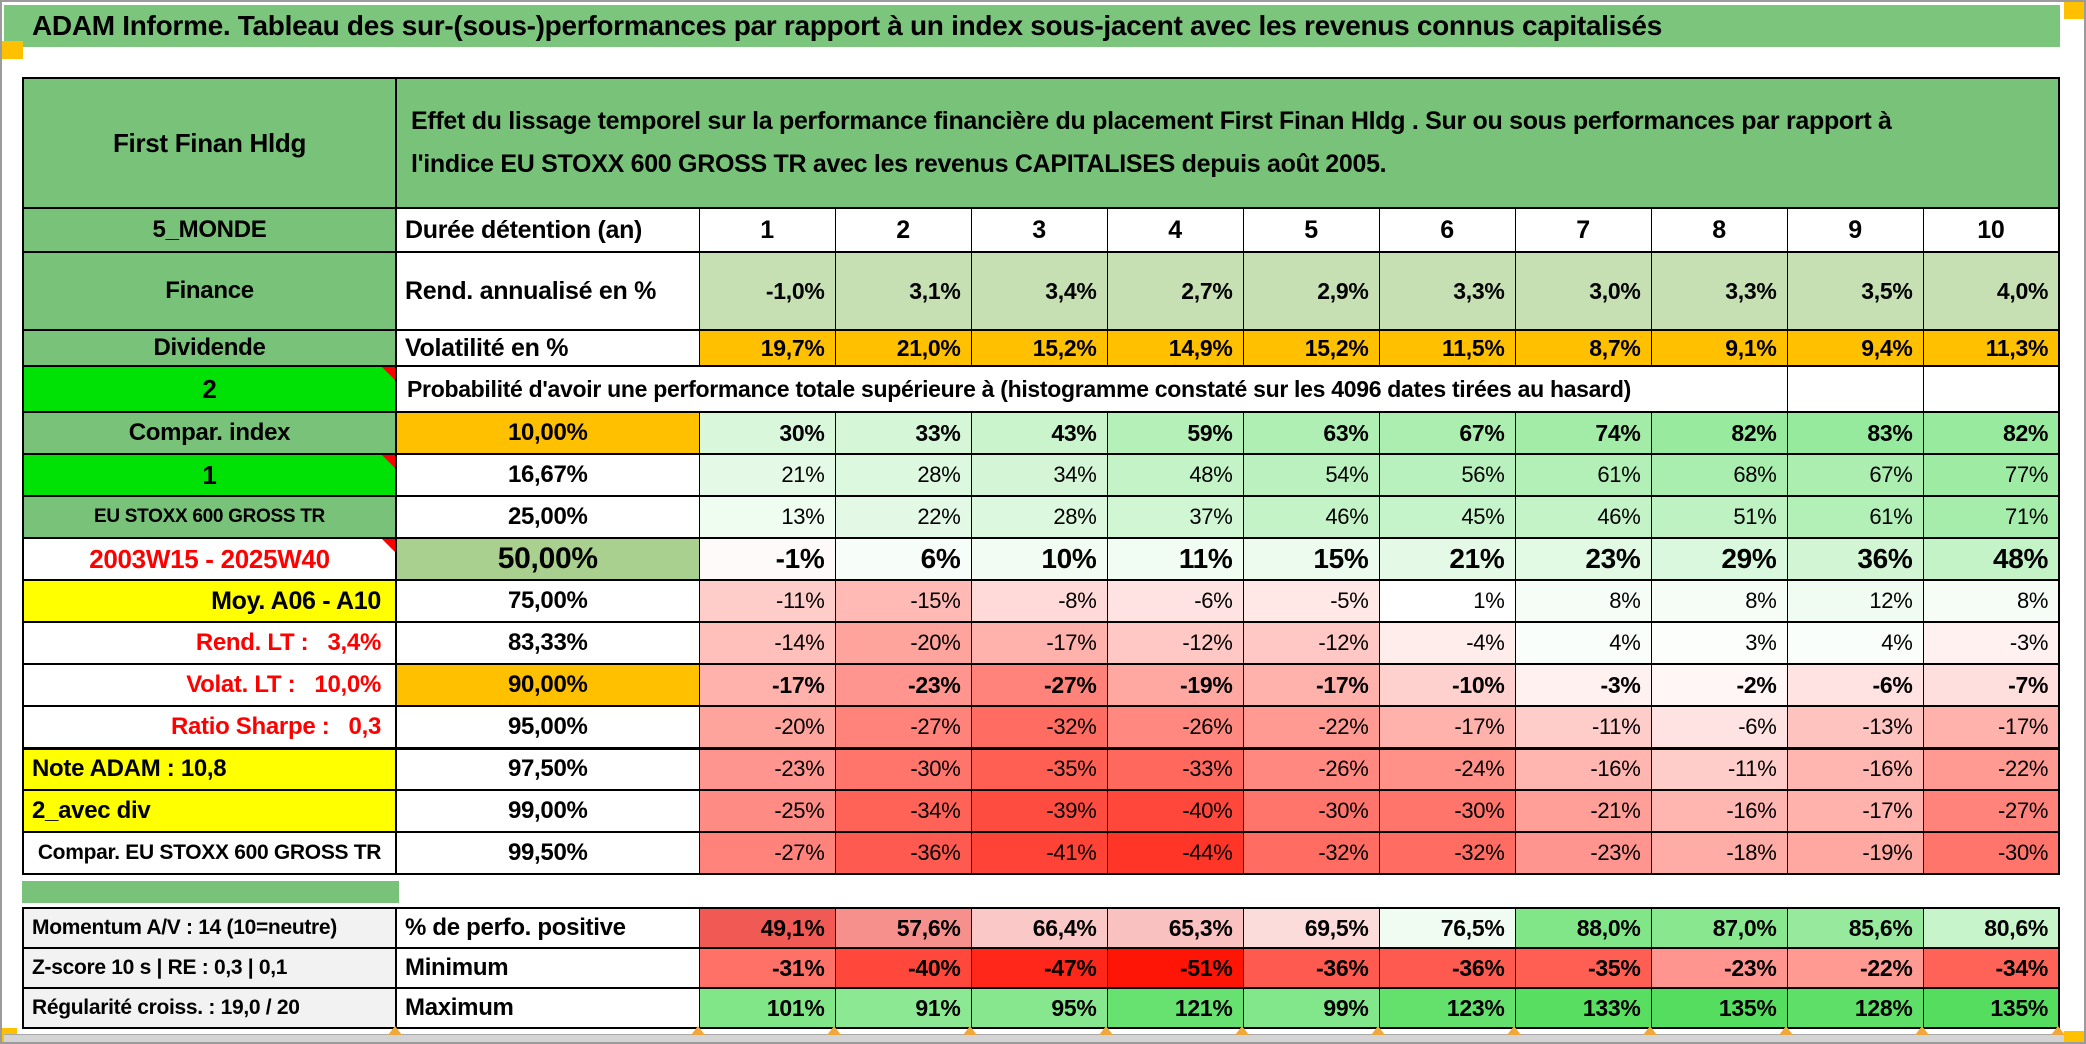 This screenshot has width=2086, height=1044. Describe the element at coordinates (1311, 291) in the screenshot. I see `value-cell: 2,9%` at that location.